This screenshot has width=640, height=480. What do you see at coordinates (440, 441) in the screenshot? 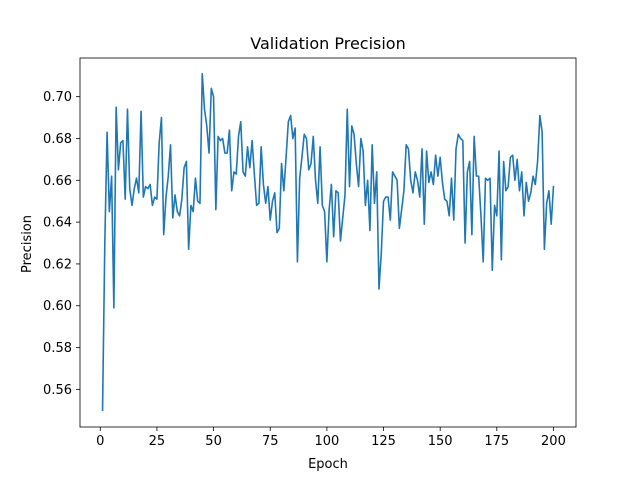
I see `x-tick-label: 150` at bounding box center [440, 441].